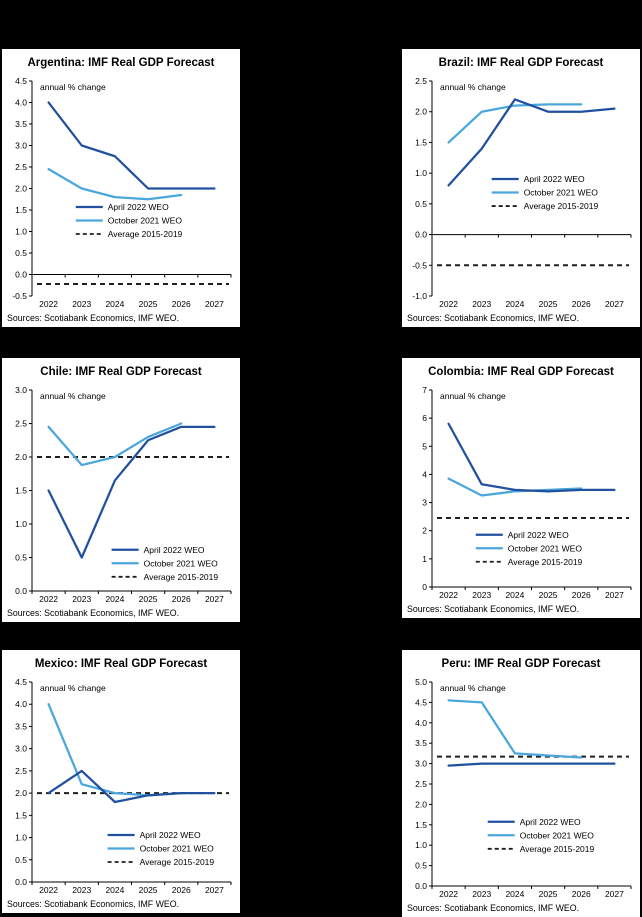 The image size is (642, 917). Describe the element at coordinates (421, 682) in the screenshot. I see `y-tick-label: 5.0` at that location.